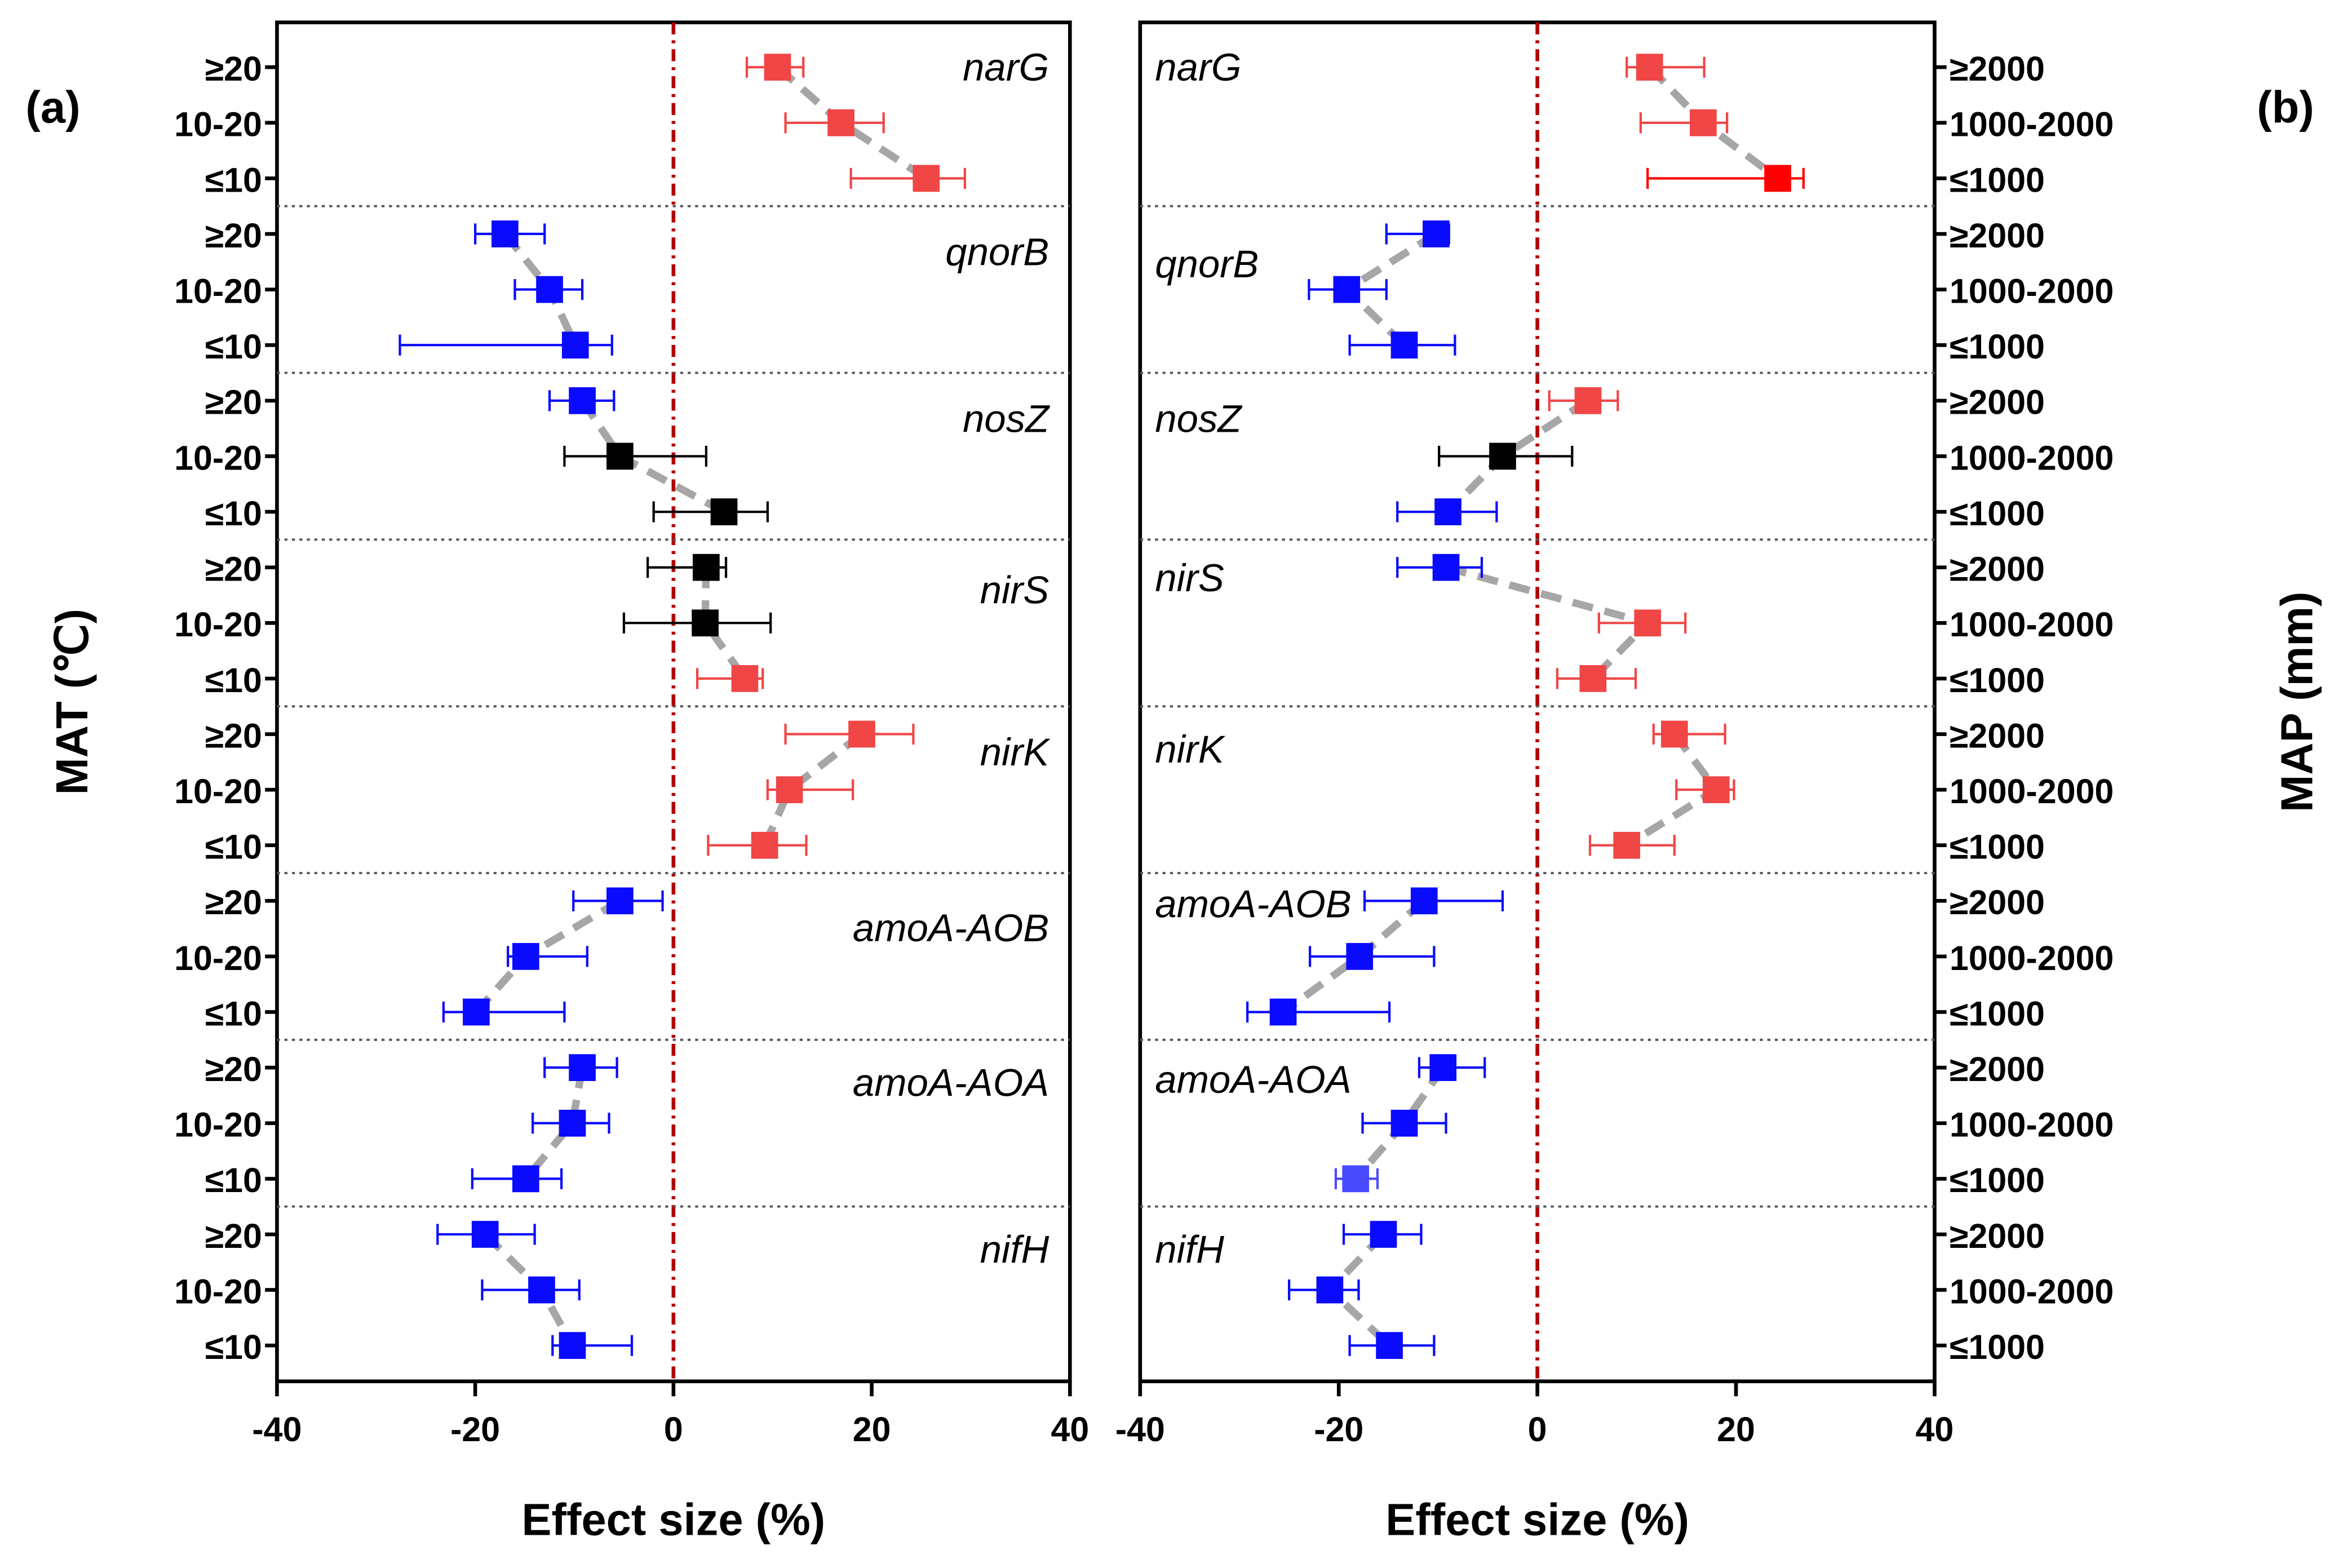 This screenshot has width=2343, height=1568. I want to click on gene-label: qnorB, so click(997, 252).